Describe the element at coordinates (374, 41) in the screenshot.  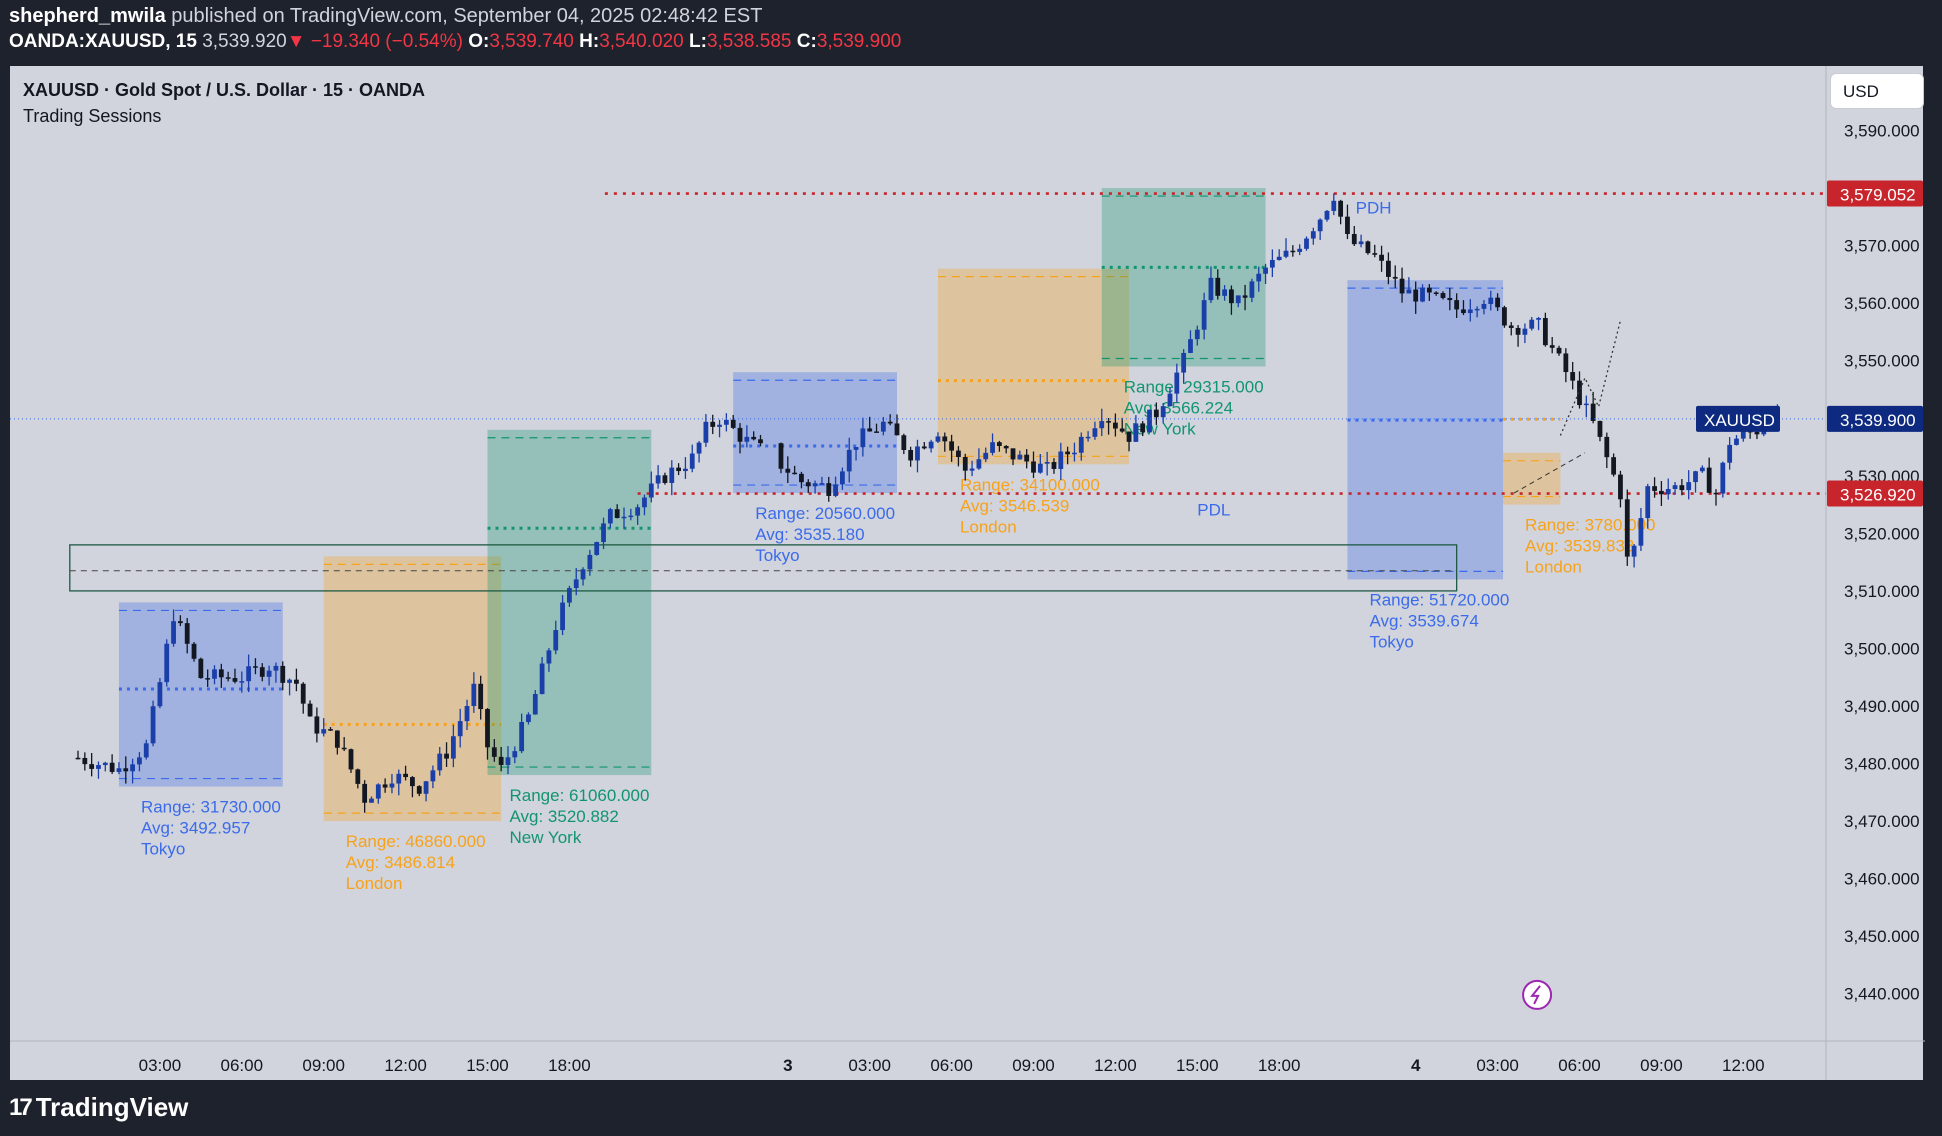
I see `price-change: ▼ −19.340 (−0.54%)` at that location.